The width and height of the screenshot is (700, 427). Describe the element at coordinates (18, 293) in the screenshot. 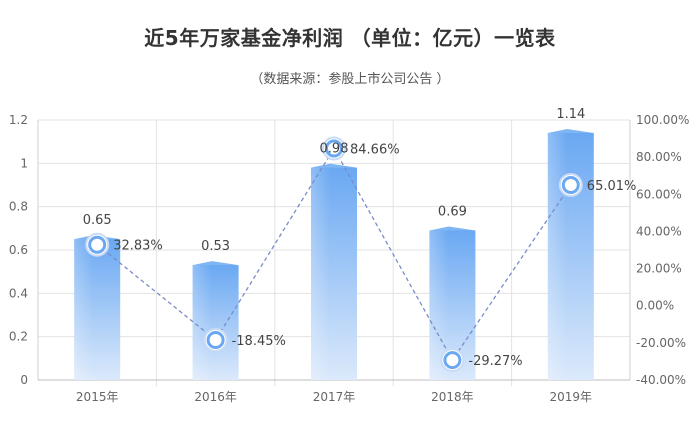

I see `y-left-tick-label: 0.4` at that location.